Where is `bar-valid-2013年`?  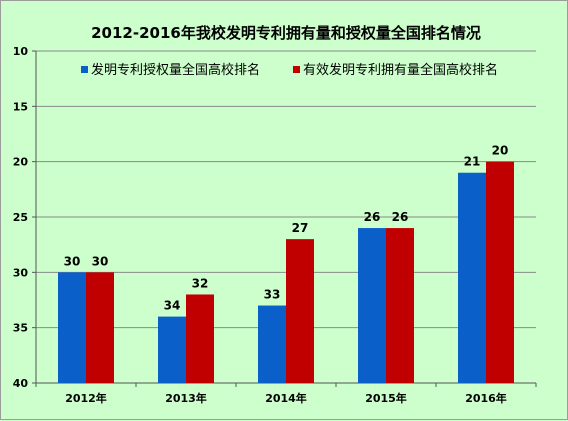 bar-valid-2013年 is located at coordinates (200, 338).